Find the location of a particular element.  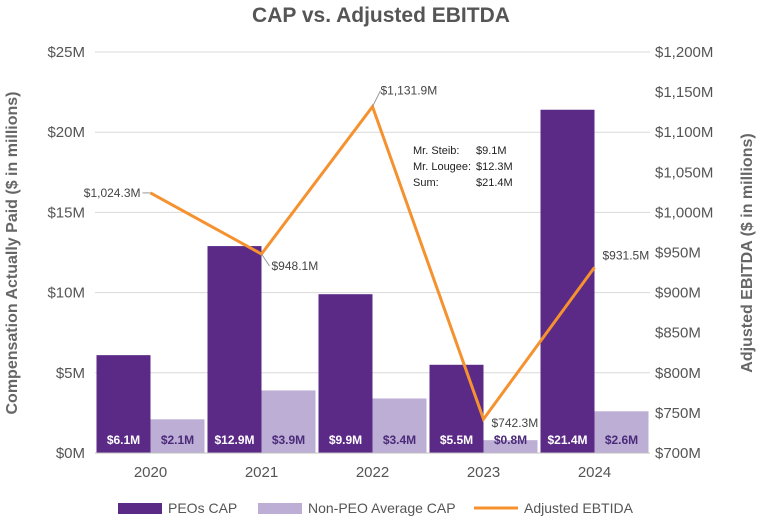

ebitda-data-label: $948.1M is located at coordinates (295, 266).